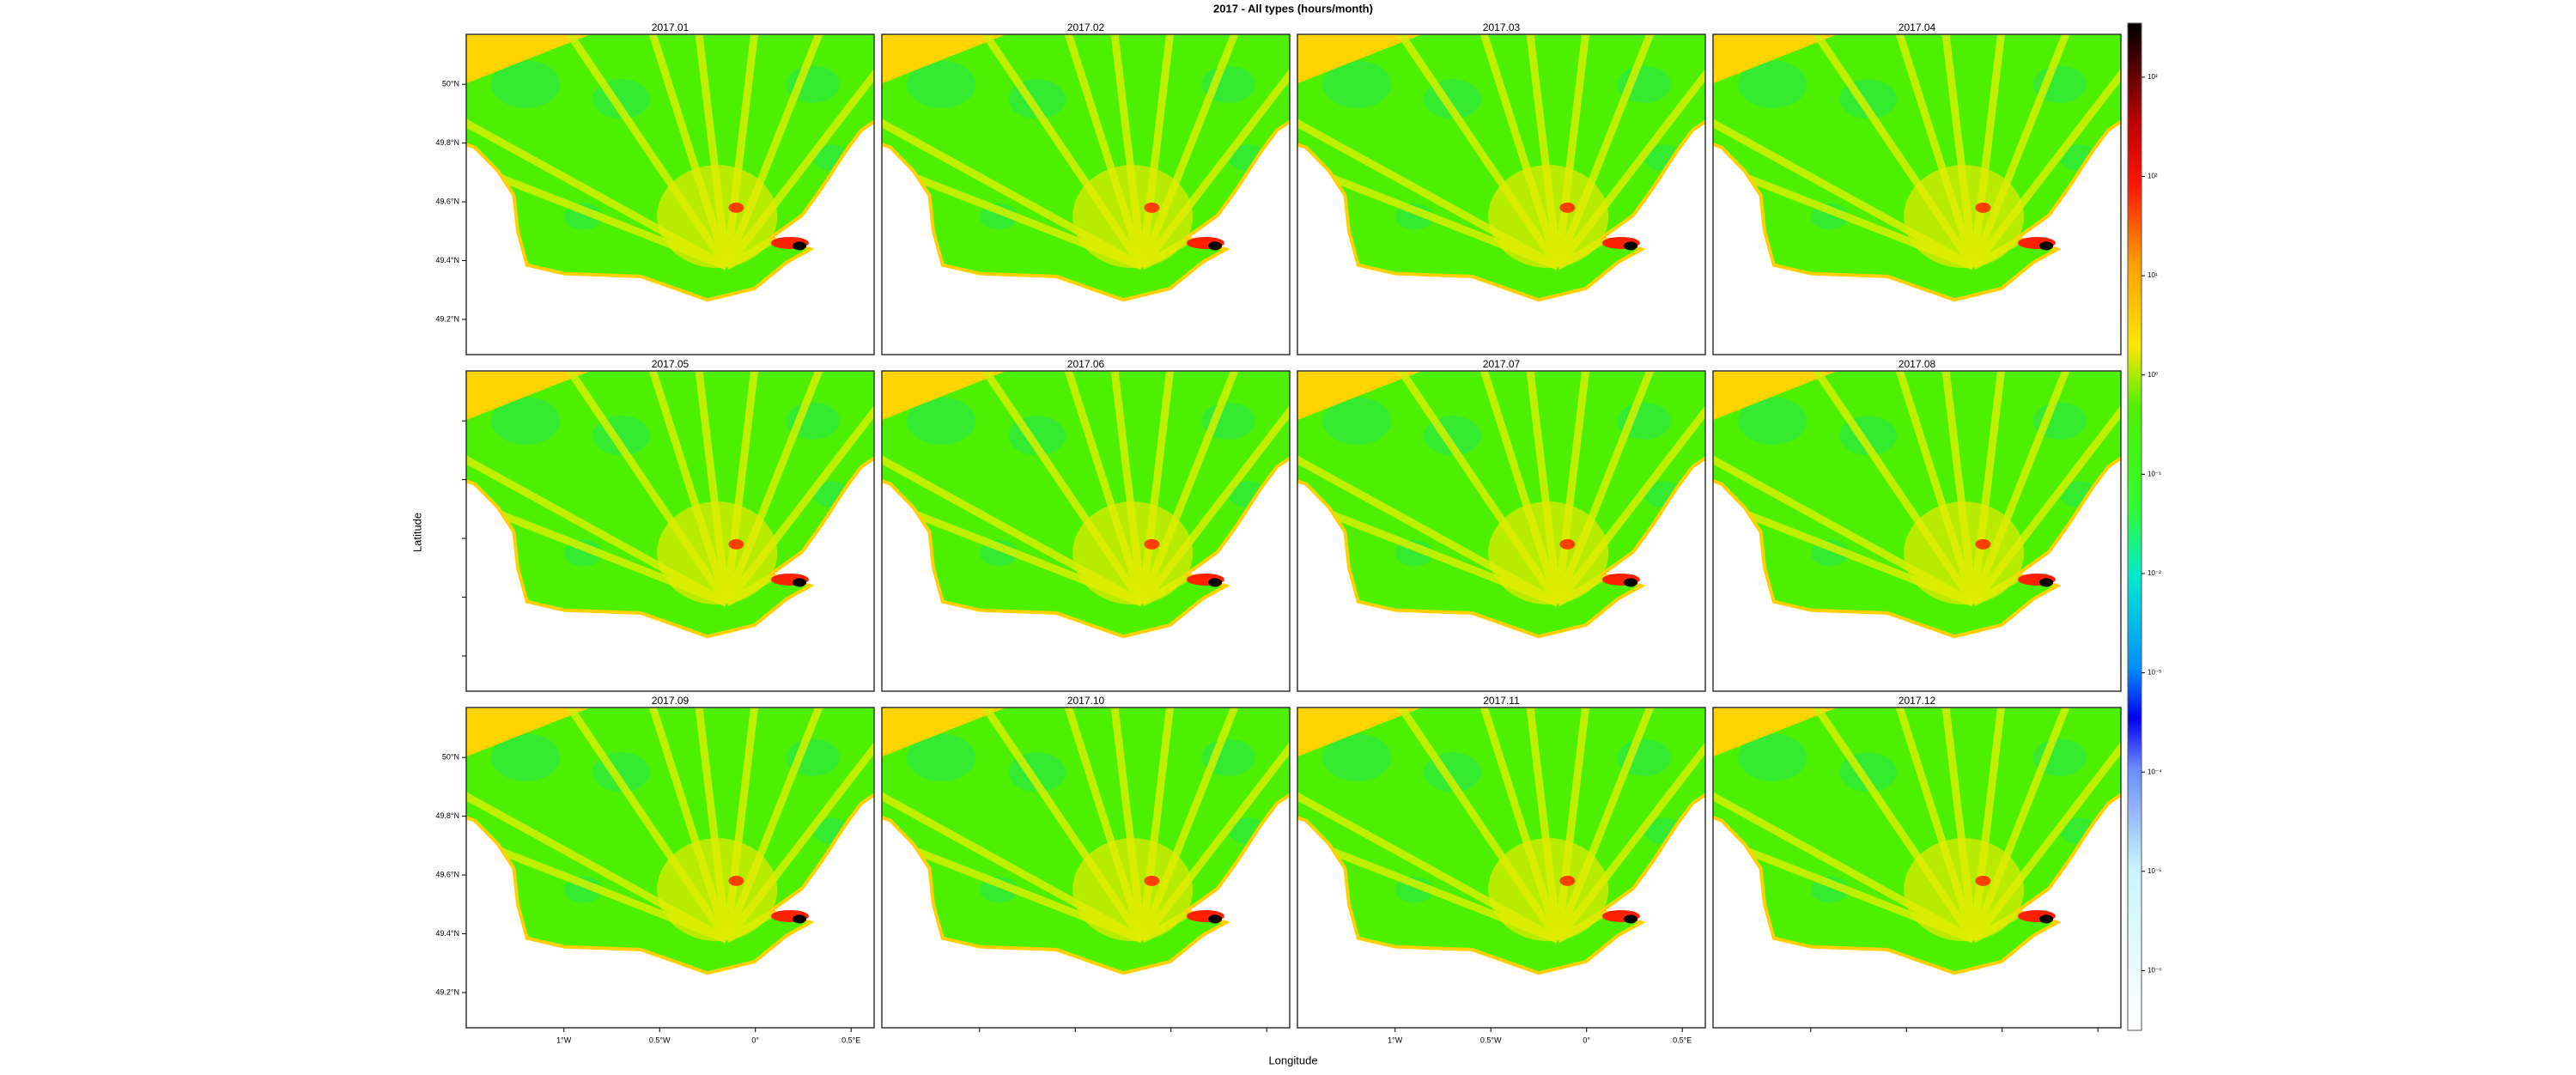 The width and height of the screenshot is (2576, 1075). I want to click on colorbar, so click(2134, 526).